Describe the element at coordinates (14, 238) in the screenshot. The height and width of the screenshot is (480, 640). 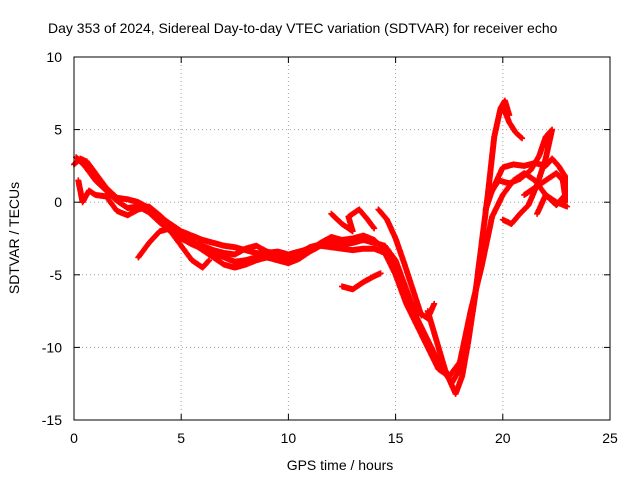
I see `y-axis-label: SDTVAR / TECUs` at that location.